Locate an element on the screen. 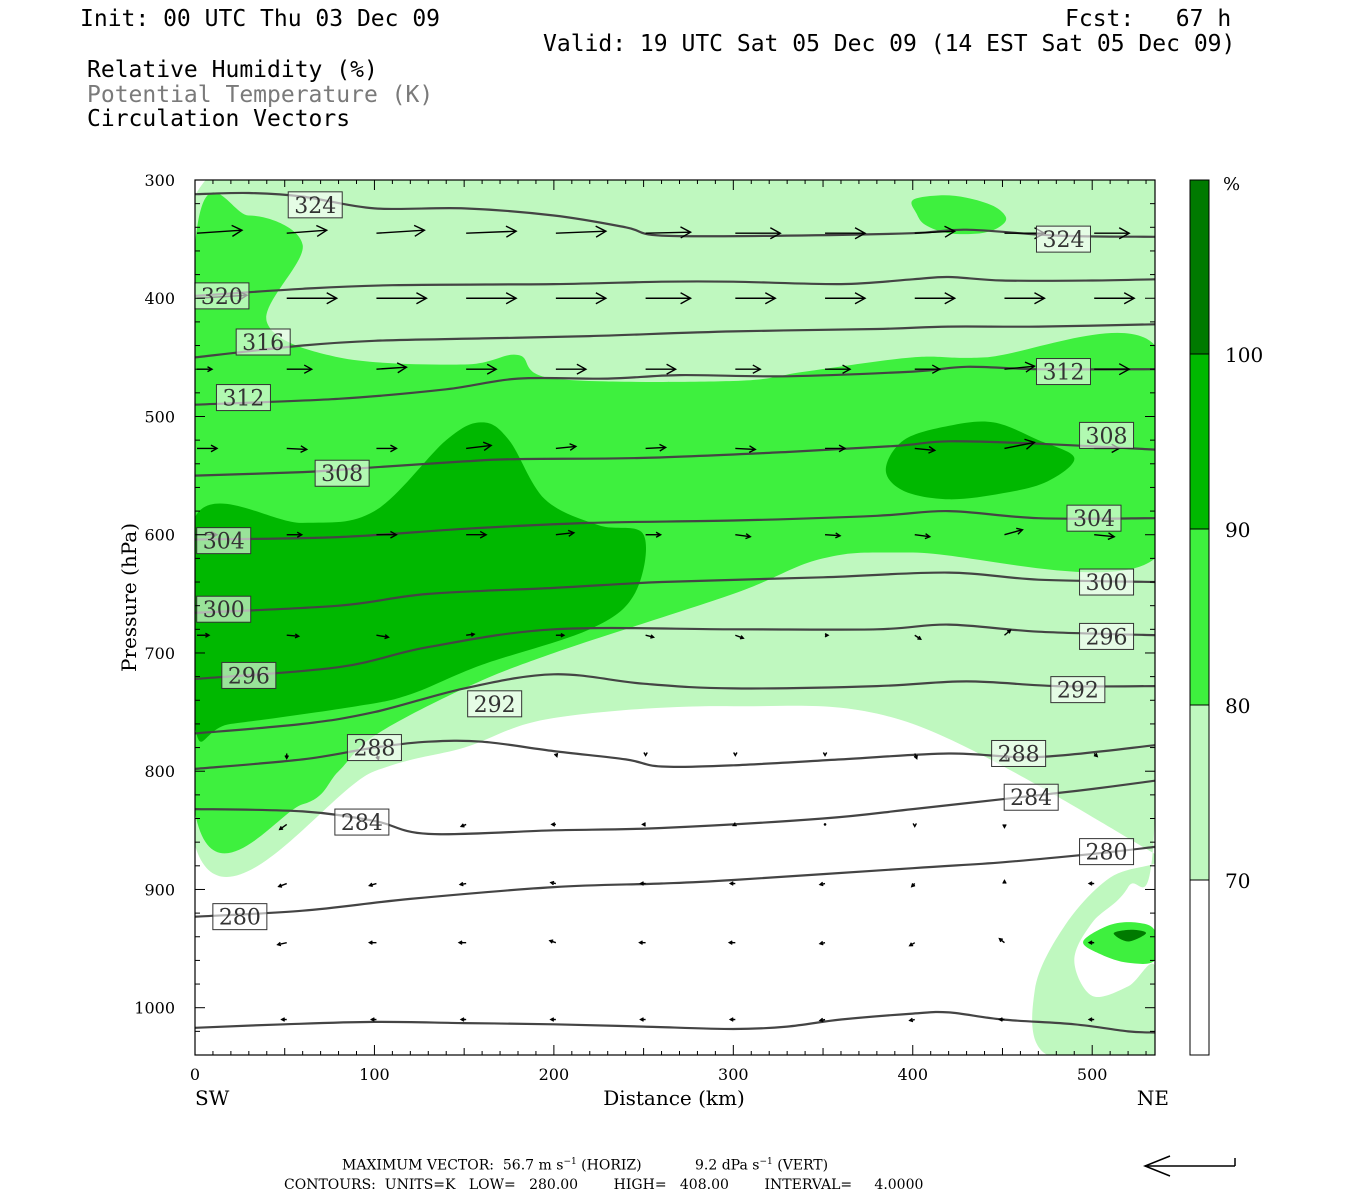 Image resolution: width=1350 pixels, height=1200 pixels. contour-label-284: 284 is located at coordinates (1031, 797).